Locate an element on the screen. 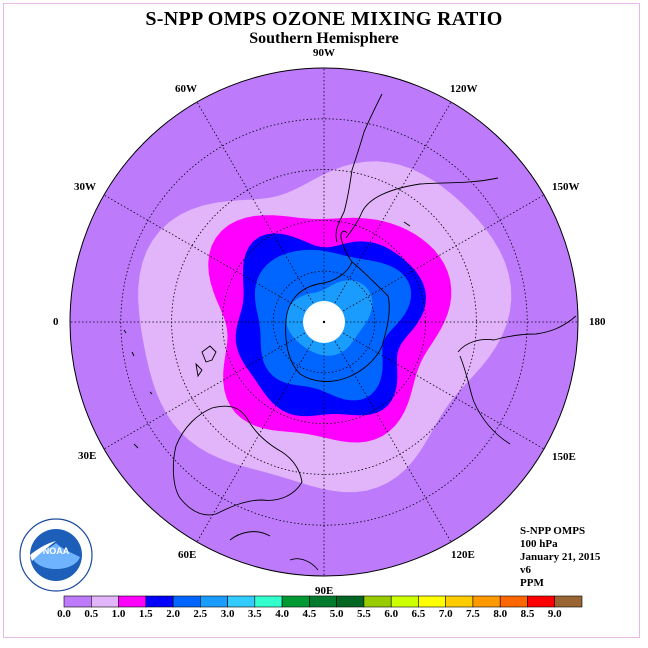  longitude-label: 60W is located at coordinates (186, 89).